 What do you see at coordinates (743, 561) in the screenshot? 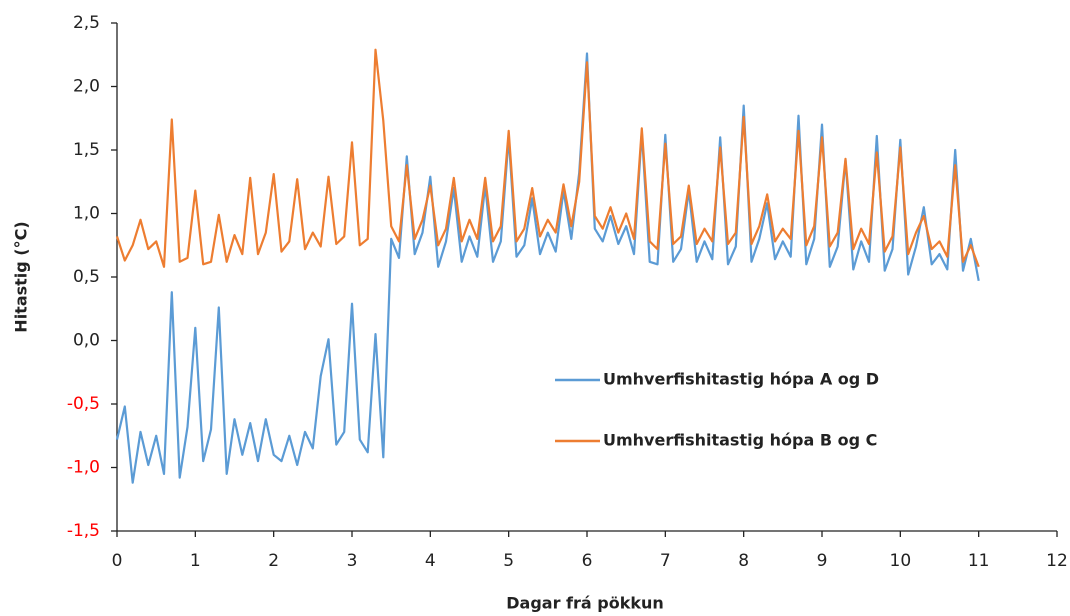
I see `x-tick-label: 8` at bounding box center [743, 561].